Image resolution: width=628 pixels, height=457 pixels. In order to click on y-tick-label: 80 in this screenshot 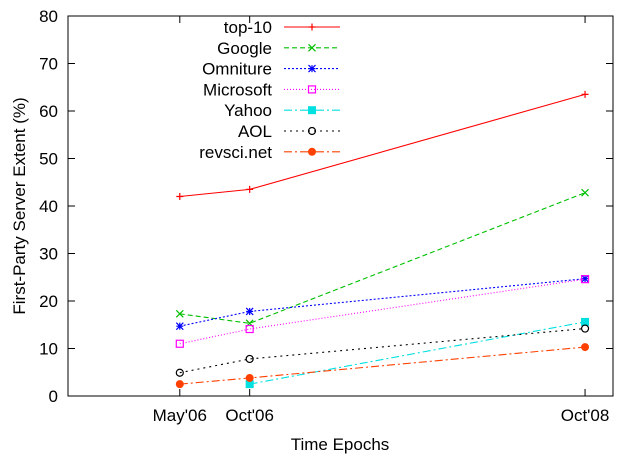, I will do `click(48, 16)`.